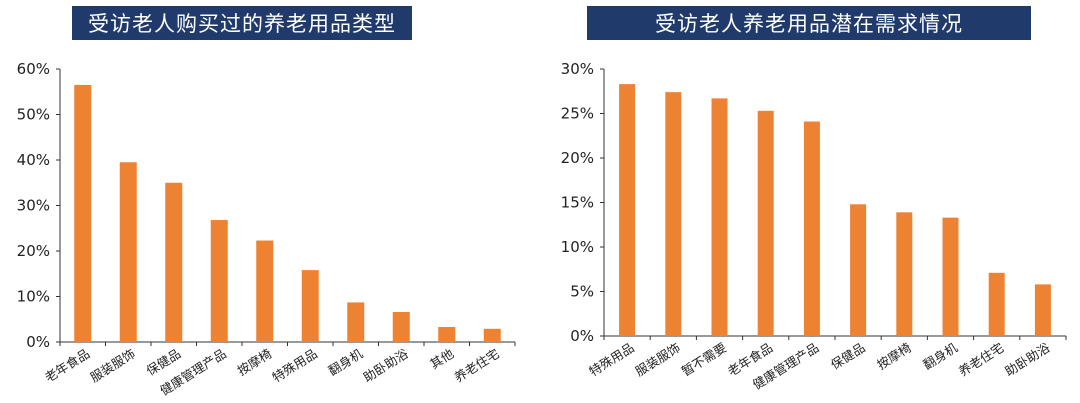 Image resolution: width=1080 pixels, height=403 pixels. What do you see at coordinates (33, 69) in the screenshot?
I see `y-tick-label: 60%` at bounding box center [33, 69].